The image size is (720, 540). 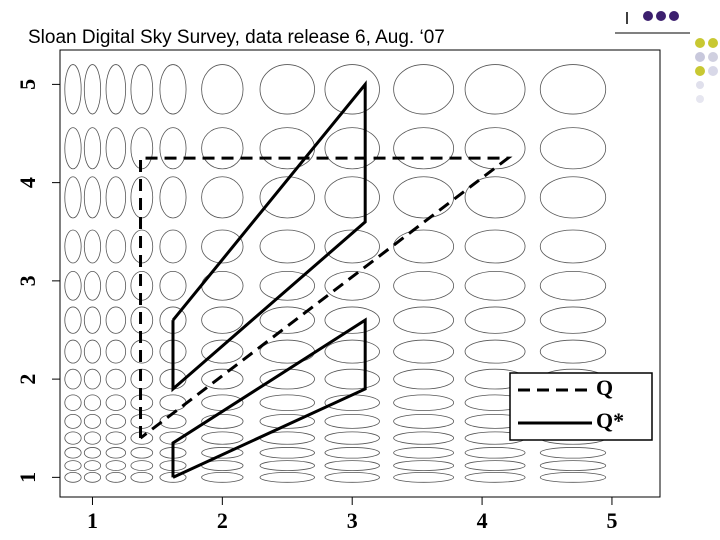 I want to click on legend: Q Q*, so click(x=581, y=406).